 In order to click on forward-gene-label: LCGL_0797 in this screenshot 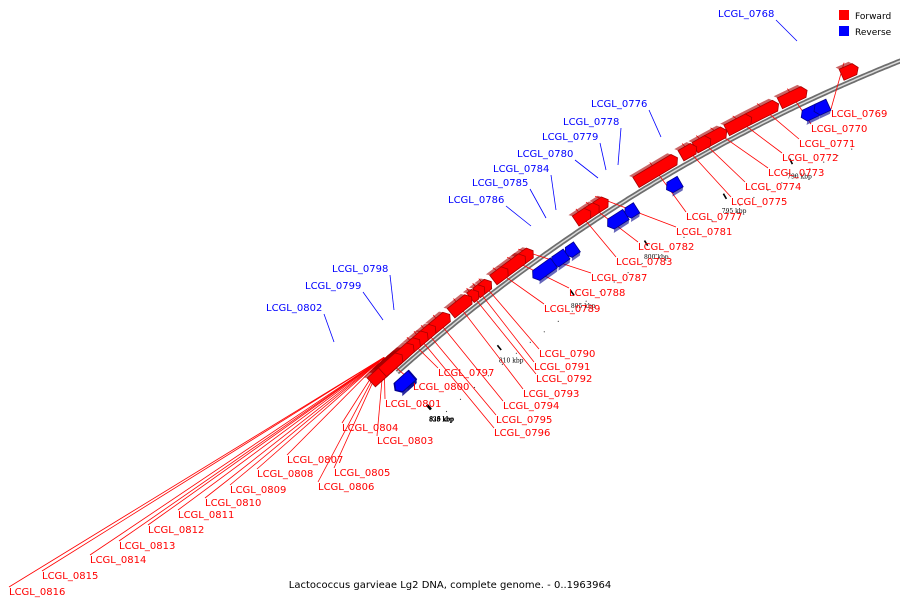, I will do `click(466, 373)`.